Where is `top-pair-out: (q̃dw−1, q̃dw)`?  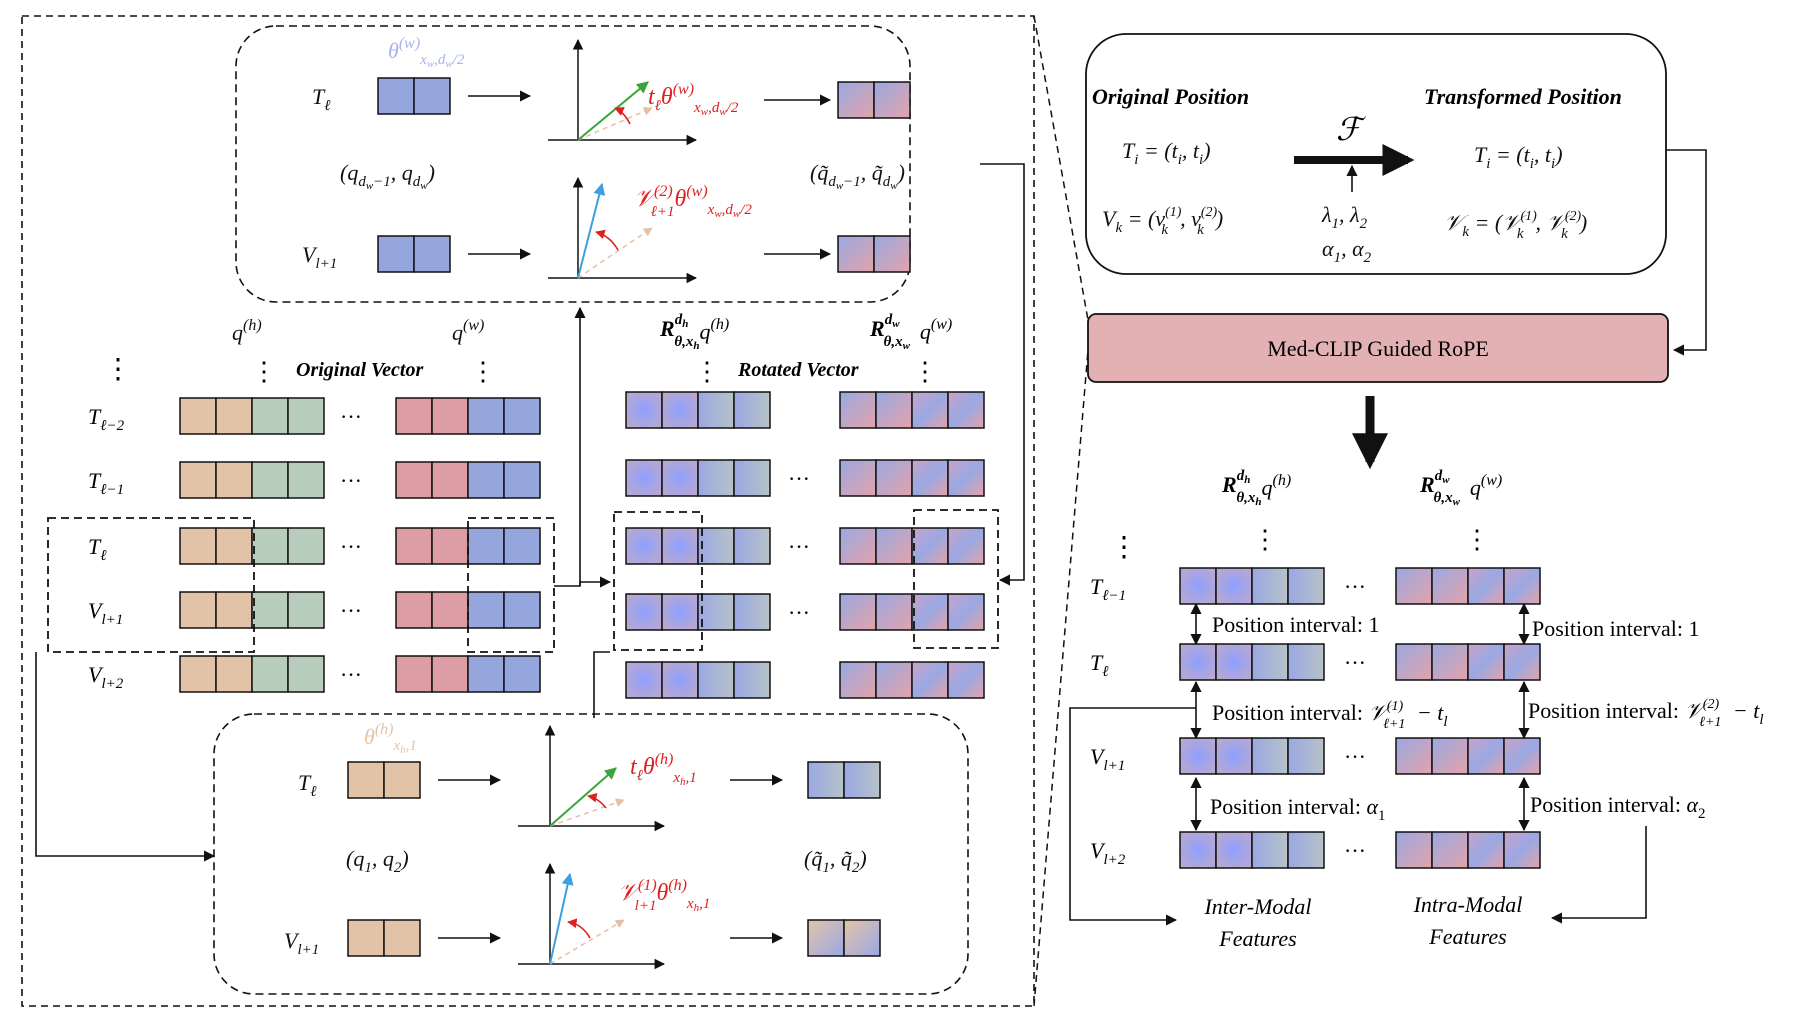 top-pair-out: (q̃dw−1, q̃dw) is located at coordinates (857, 176).